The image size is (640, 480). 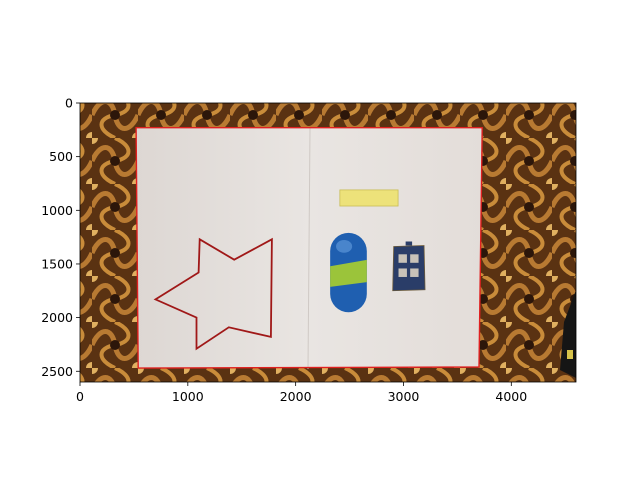 What do you see at coordinates (568, 334) in the screenshot?
I see `black-object-corner` at bounding box center [568, 334].